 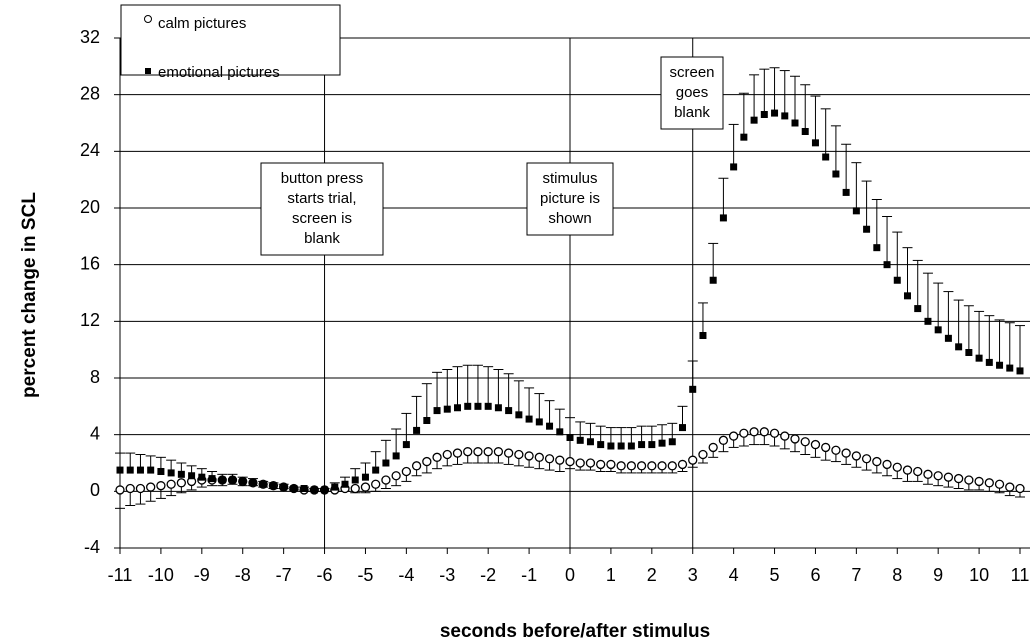 I want to click on y-tick-label: 16, so click(x=90, y=263).